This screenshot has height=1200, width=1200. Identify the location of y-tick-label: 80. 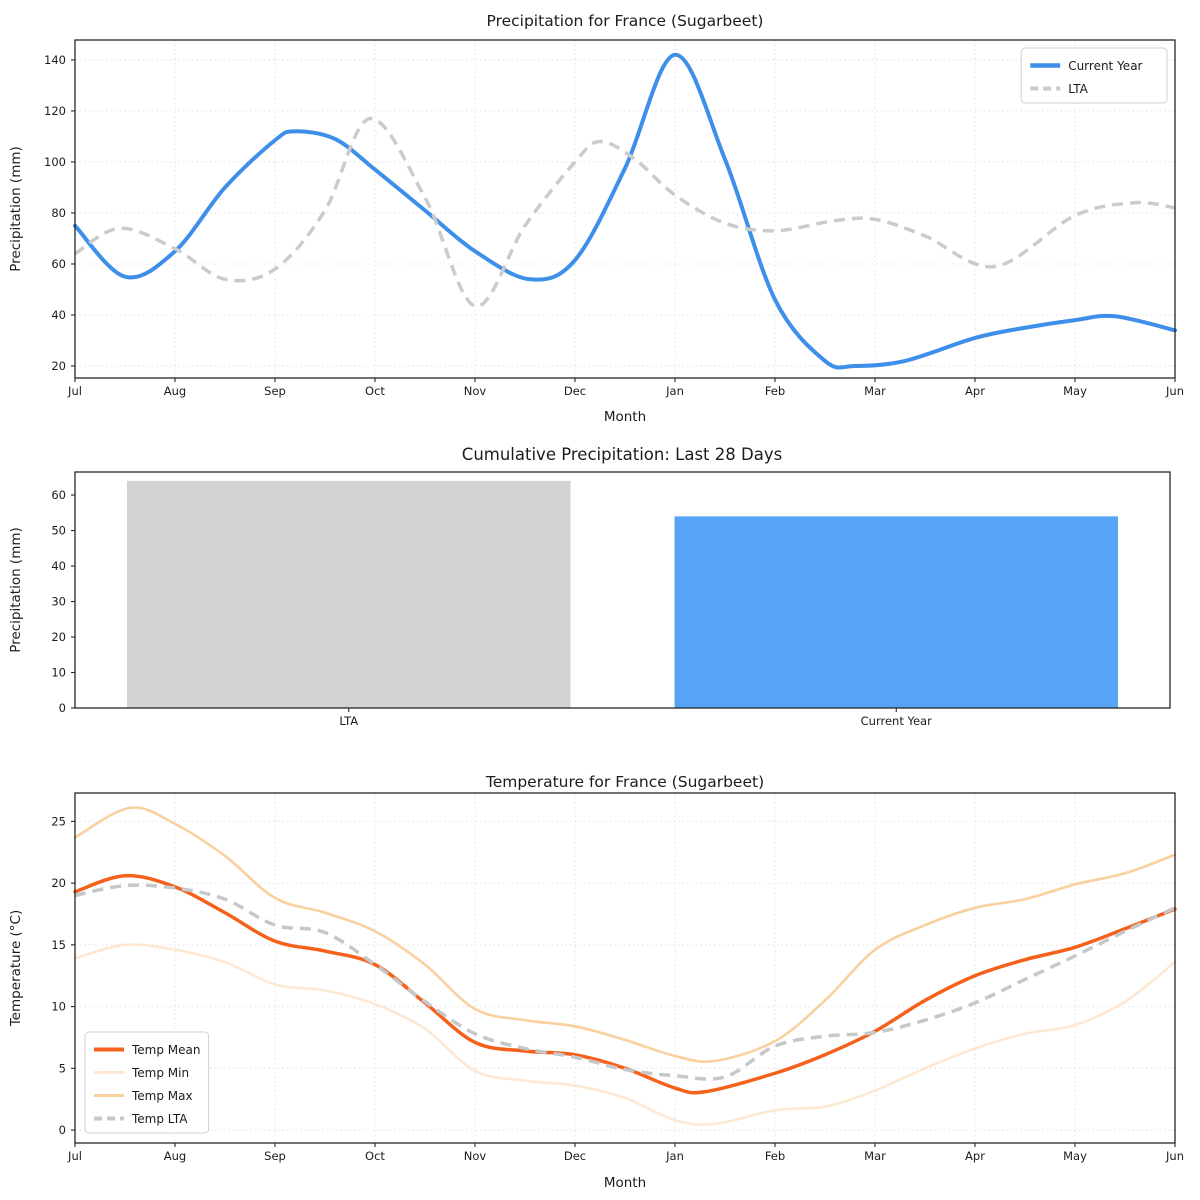
(58, 213).